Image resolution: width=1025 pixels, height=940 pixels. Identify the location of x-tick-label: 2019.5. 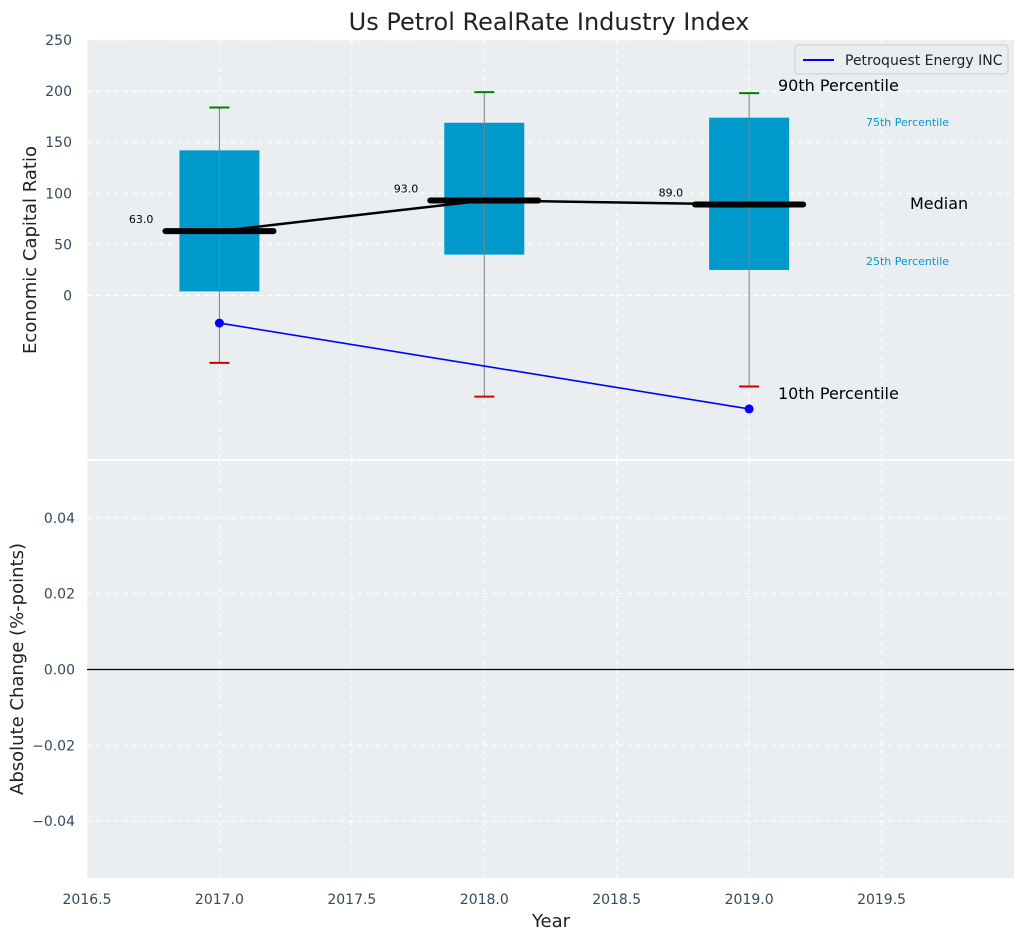
(881, 900).